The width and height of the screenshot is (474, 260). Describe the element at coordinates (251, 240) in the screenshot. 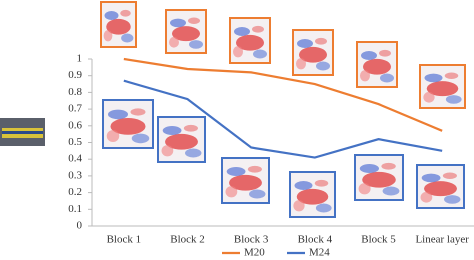

I see `x-tick-label: Block 3` at that location.